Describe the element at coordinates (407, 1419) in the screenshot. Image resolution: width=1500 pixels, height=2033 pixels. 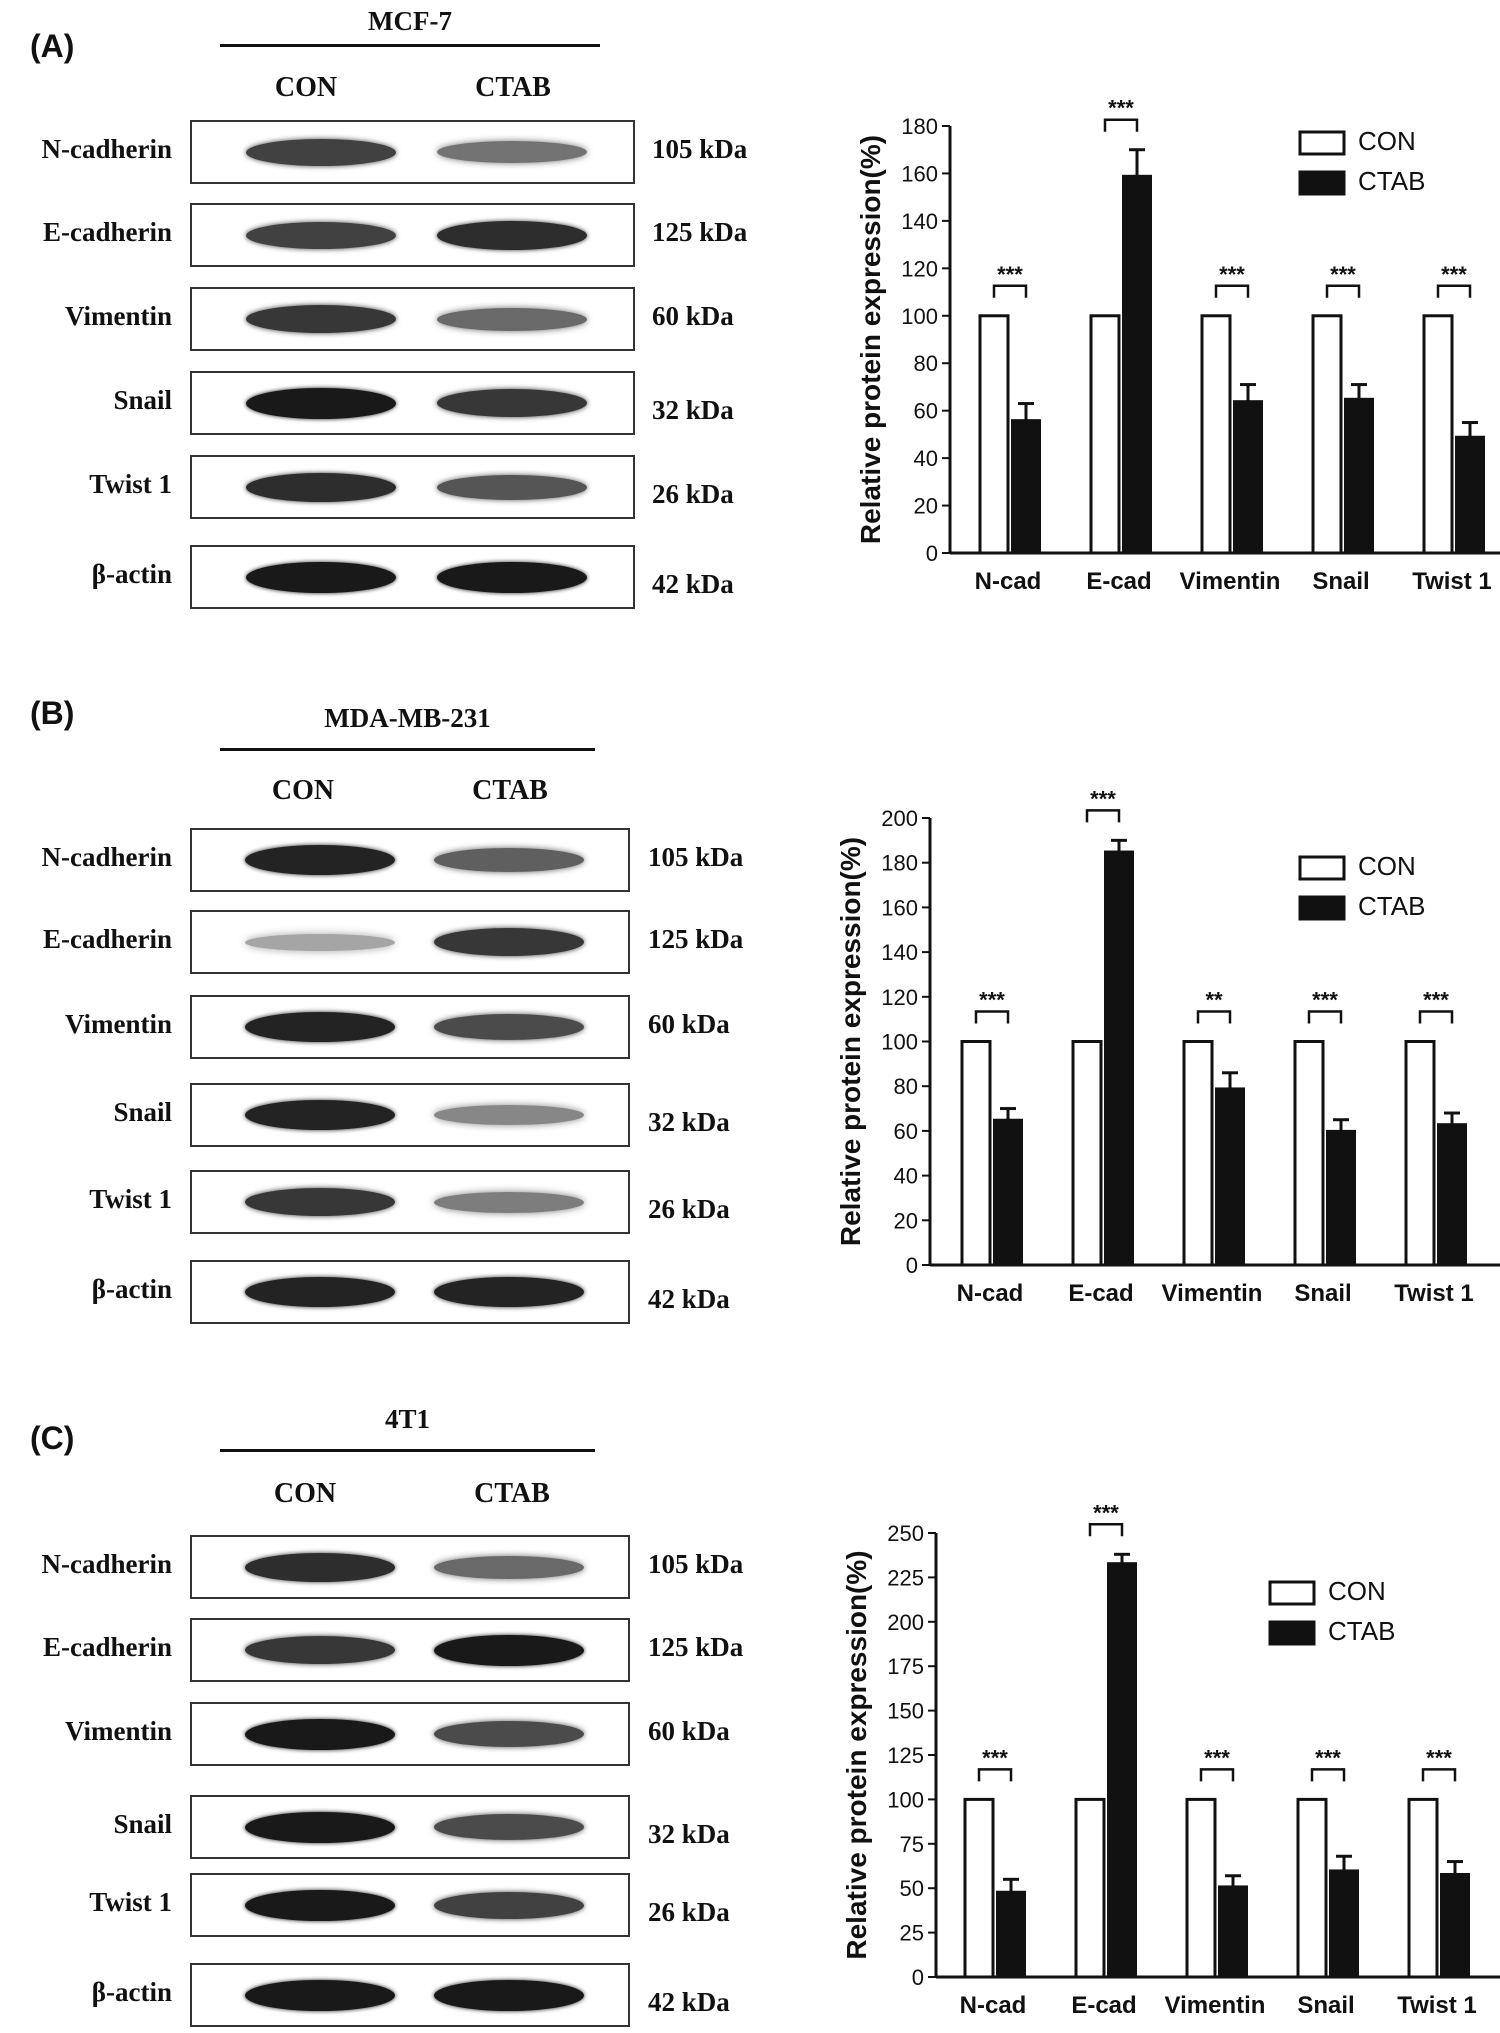
I see `cell-line-title: 4T1` at that location.